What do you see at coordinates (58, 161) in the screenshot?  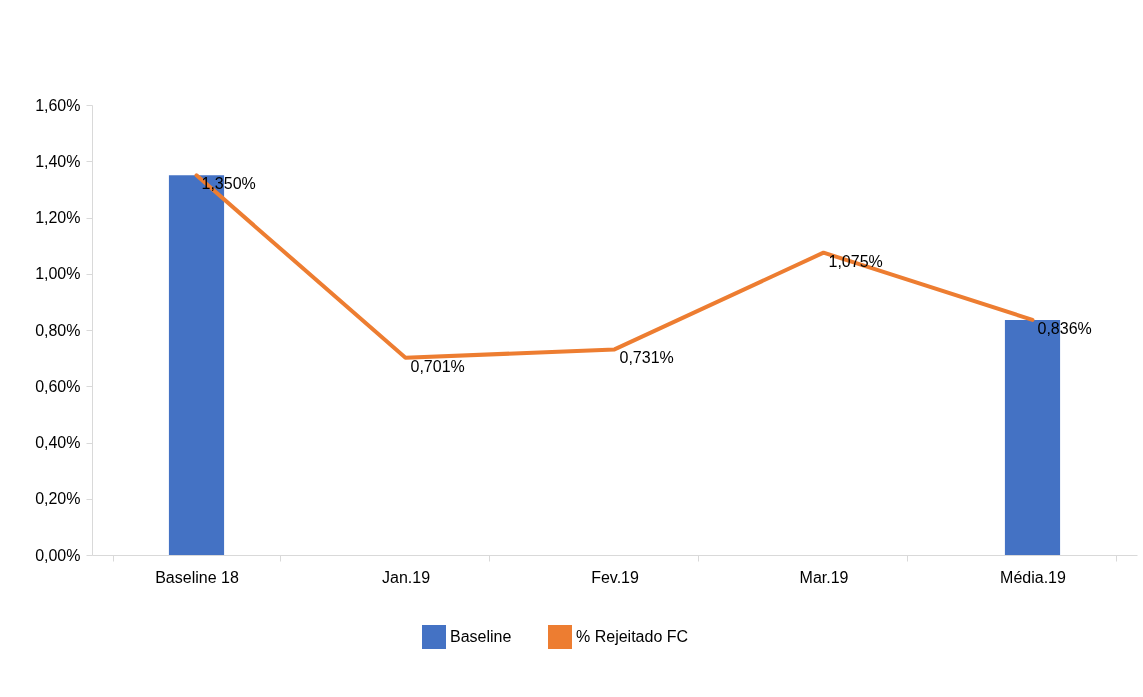 I see `y-tick-label: 1,40%` at bounding box center [58, 161].